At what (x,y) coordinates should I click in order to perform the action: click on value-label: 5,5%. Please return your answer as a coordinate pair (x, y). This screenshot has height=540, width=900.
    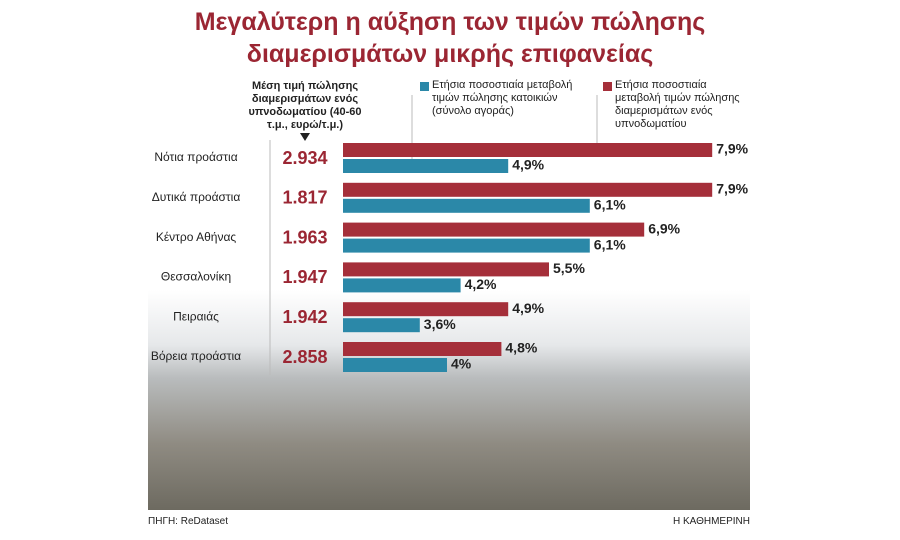
    Looking at the image, I should click on (569, 268).